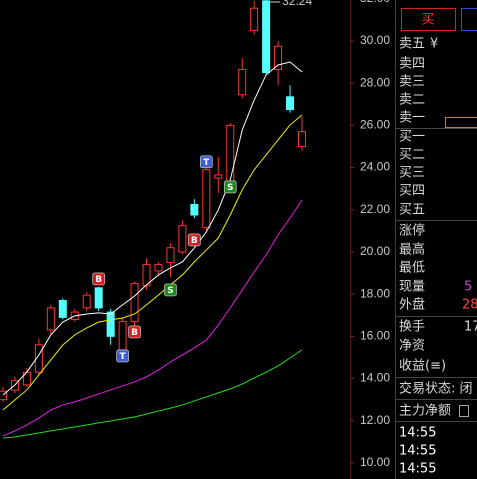 The image size is (477, 479). Describe the element at coordinates (412, 287) in the screenshot. I see `stat-label: 现量` at that location.